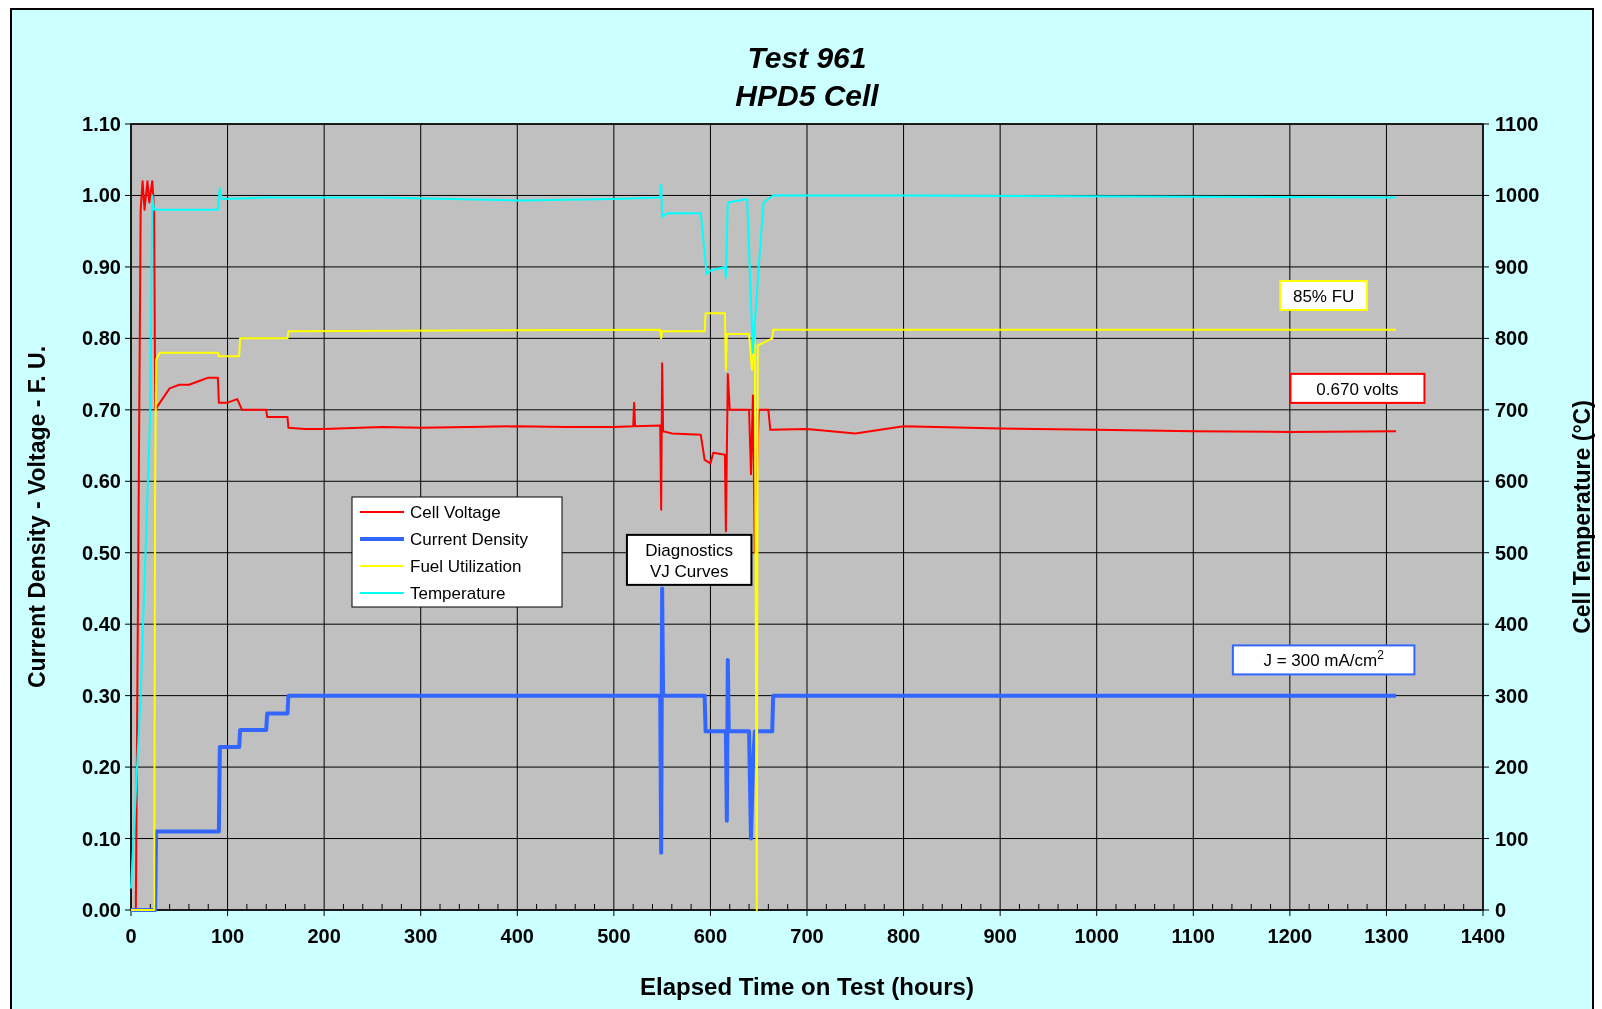 The image size is (1602, 1009). Describe the element at coordinates (1501, 910) in the screenshot. I see `y2-tick-label: 0` at that location.